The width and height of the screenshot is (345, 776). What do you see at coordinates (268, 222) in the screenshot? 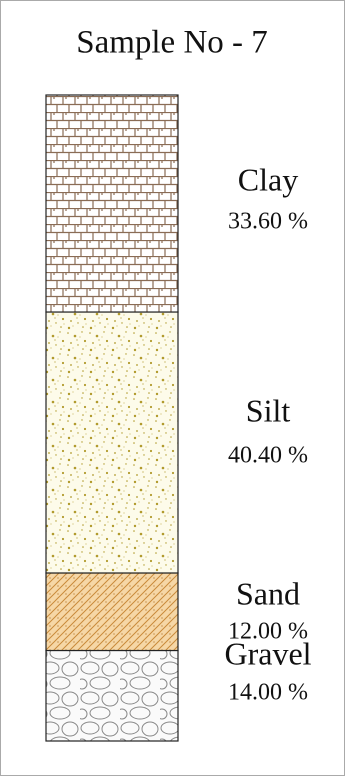
I see `layer-percent: 33.60 %` at bounding box center [268, 222].